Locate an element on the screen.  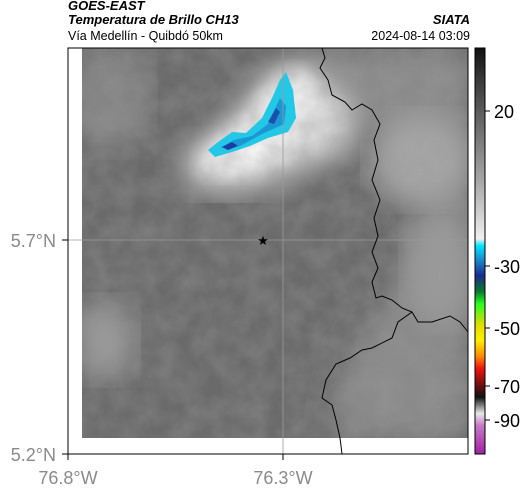
colorbar is located at coordinates (480, 251).